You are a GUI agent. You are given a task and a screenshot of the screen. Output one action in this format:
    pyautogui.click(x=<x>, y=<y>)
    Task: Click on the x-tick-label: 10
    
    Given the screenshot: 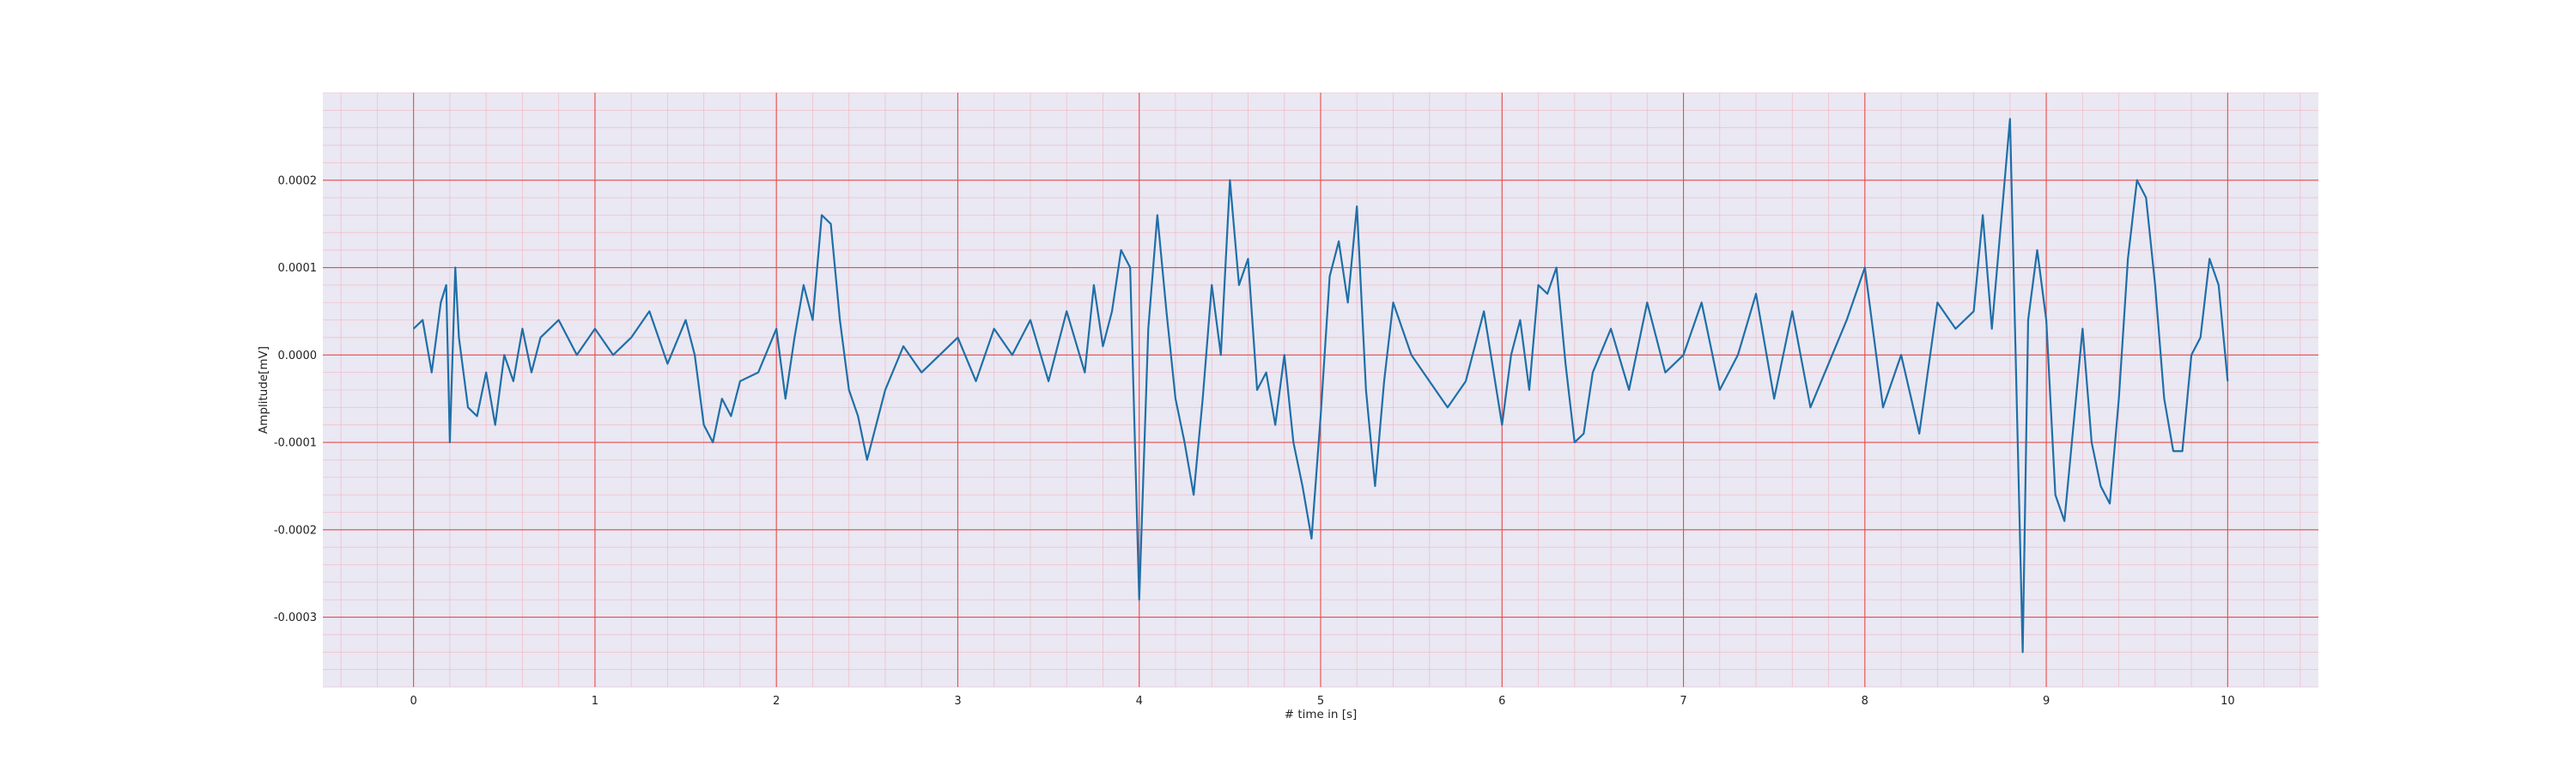 What is the action you would take?
    pyautogui.click(x=2228, y=701)
    